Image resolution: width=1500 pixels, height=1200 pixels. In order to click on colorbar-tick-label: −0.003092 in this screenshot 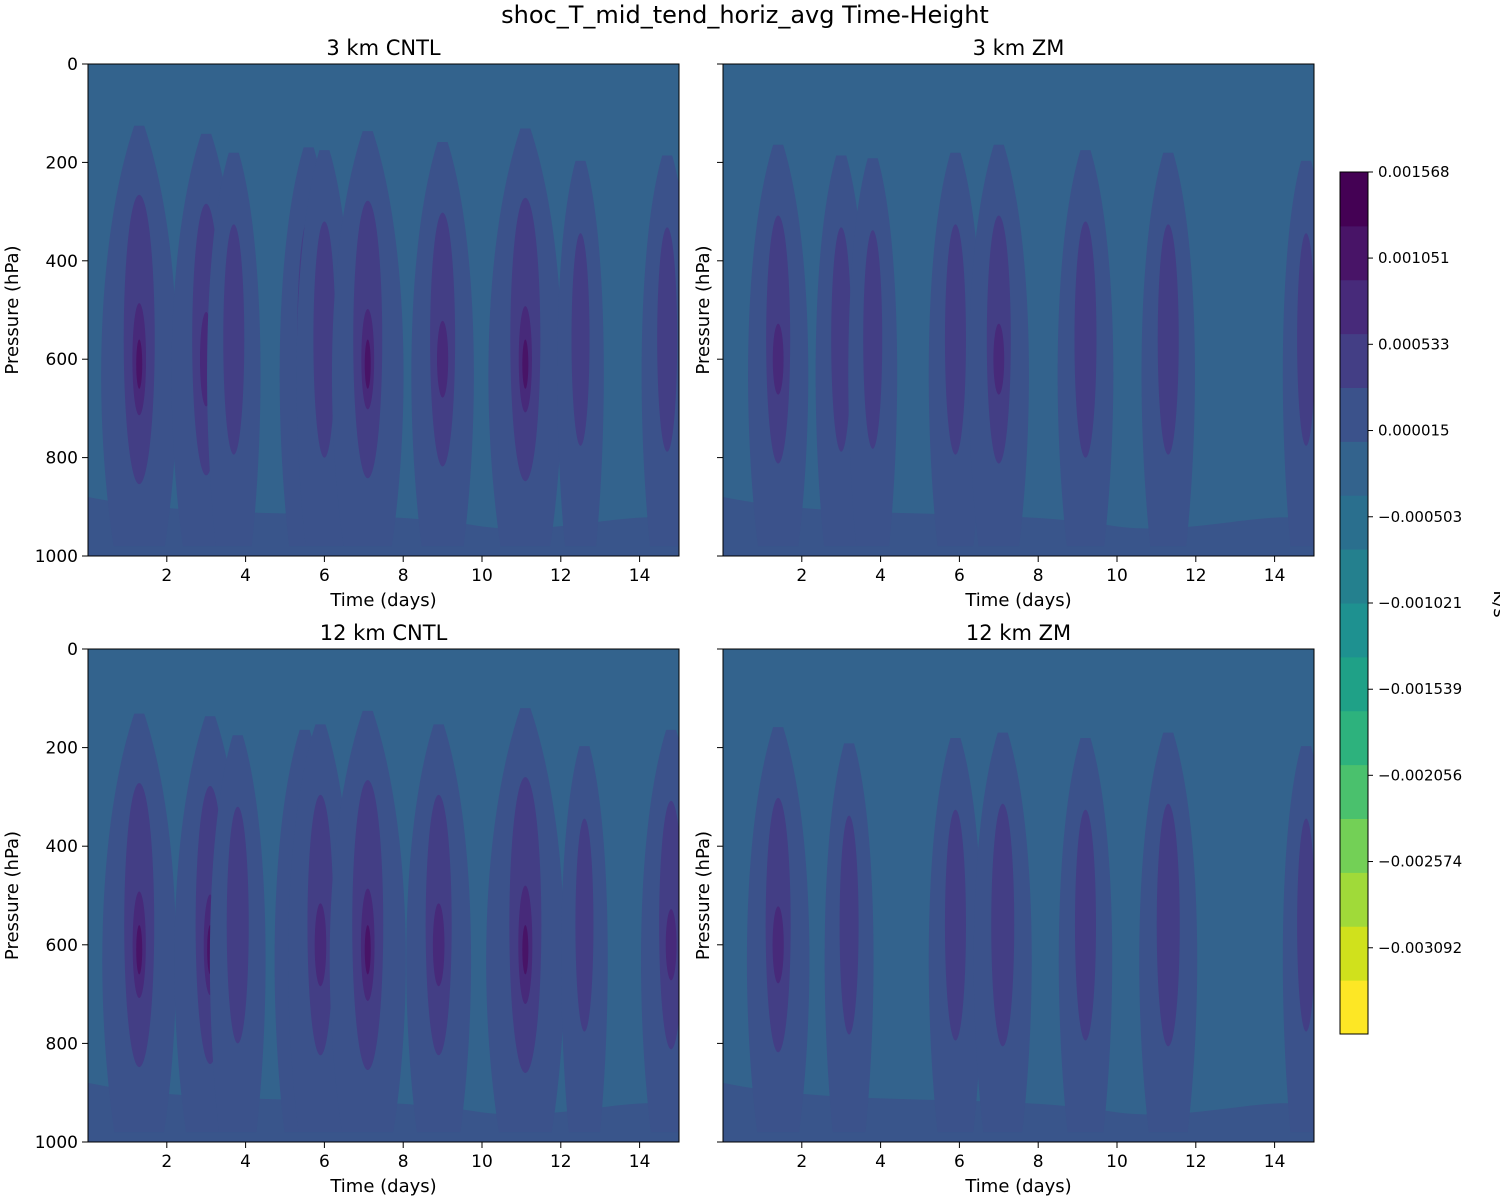, I will do `click(1420, 948)`.